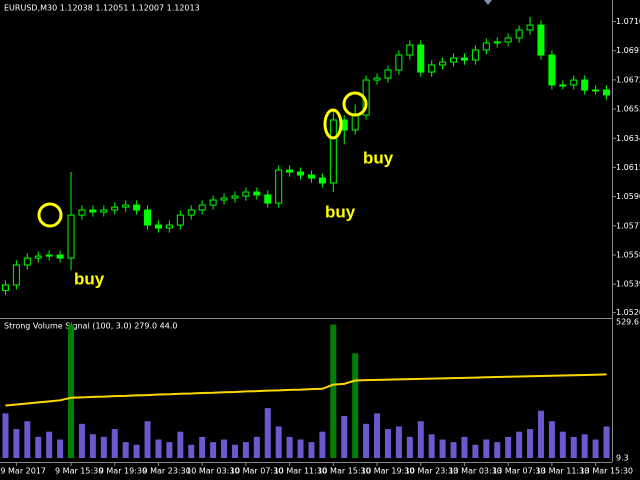  I want to click on shift-marker, so click(488, 2).